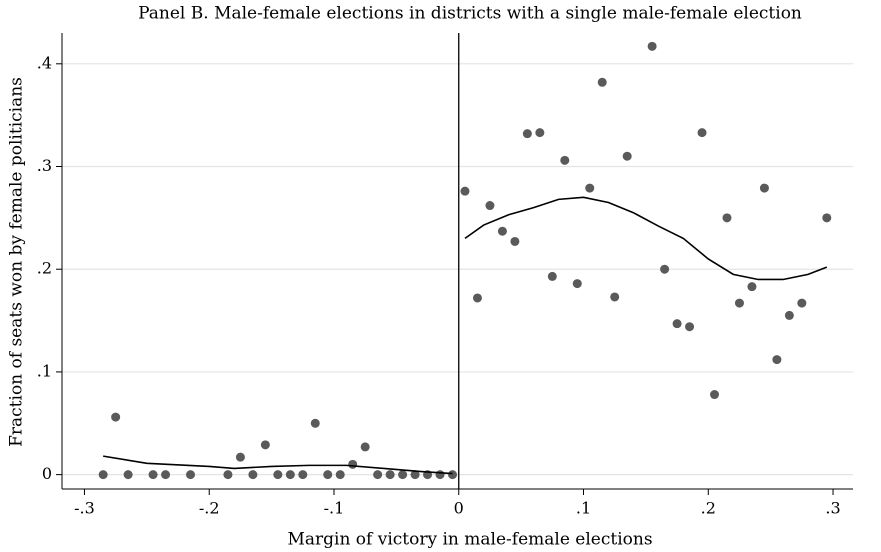 The width and height of the screenshot is (881, 552). I want to click on y-tick-label: .4, so click(44, 62).